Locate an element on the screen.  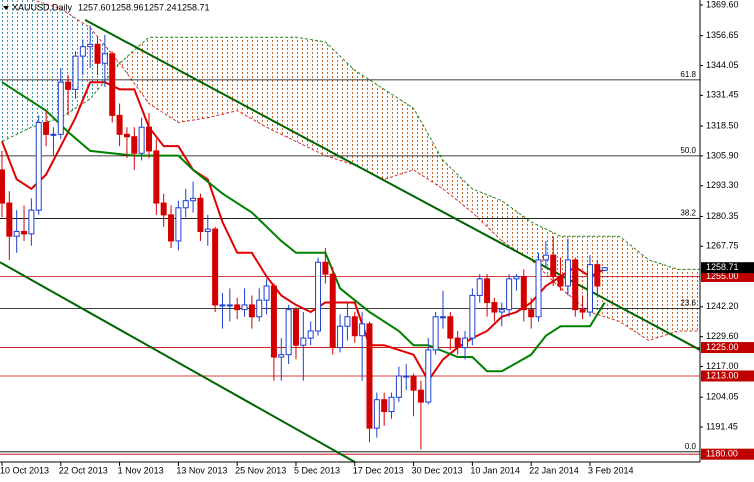
x-tick-label: 22 Jan 2014 is located at coordinates (554, 470).